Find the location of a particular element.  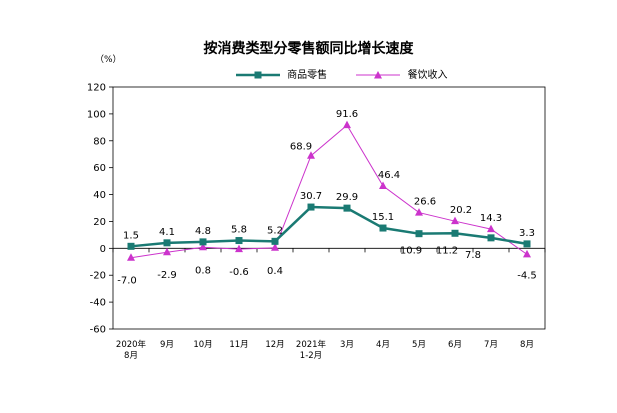

catering-data-label: -7.0 is located at coordinates (127, 281).